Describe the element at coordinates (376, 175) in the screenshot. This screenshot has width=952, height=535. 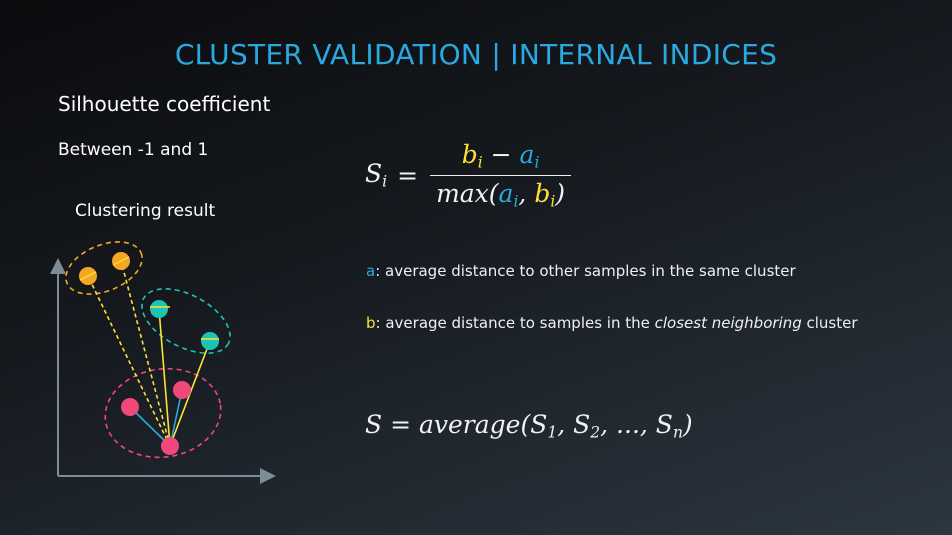
I see `formula-lhs: Si` at that location.